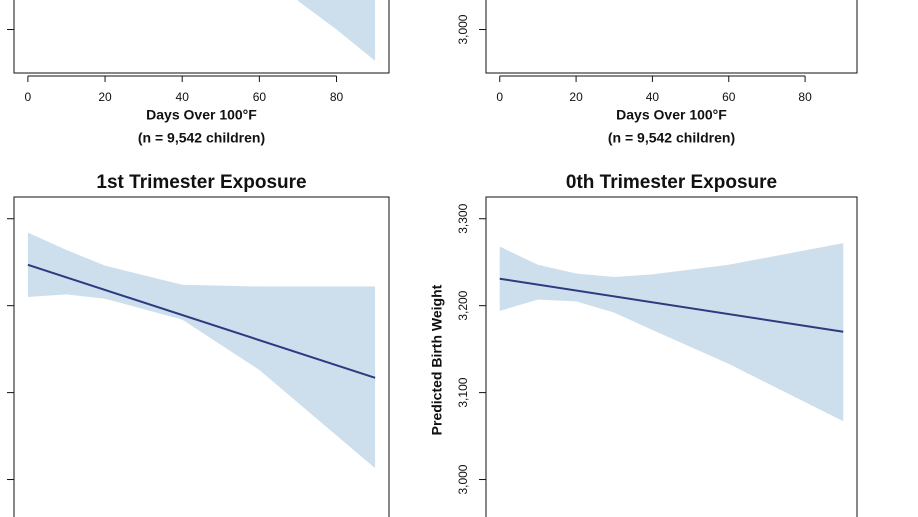 This screenshot has width=918, height=517. What do you see at coordinates (463, 392) in the screenshot?
I see `y-tick-label: 3,100` at bounding box center [463, 392].